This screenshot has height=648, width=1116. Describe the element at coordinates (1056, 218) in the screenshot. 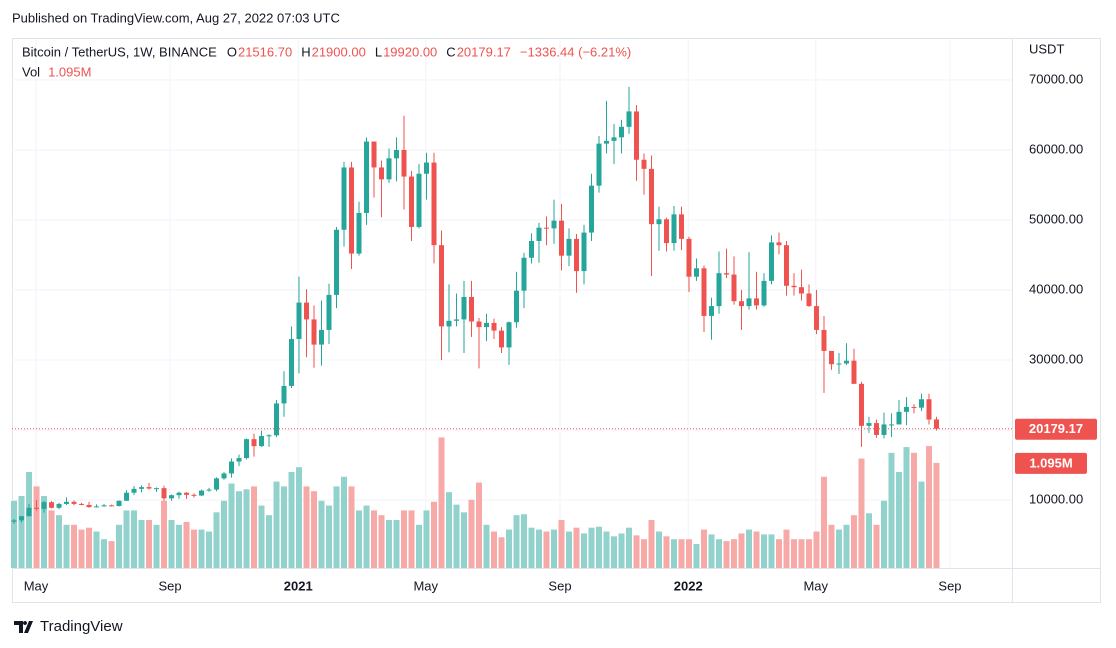

I see `y-tick-label: 50000.00` at that location.